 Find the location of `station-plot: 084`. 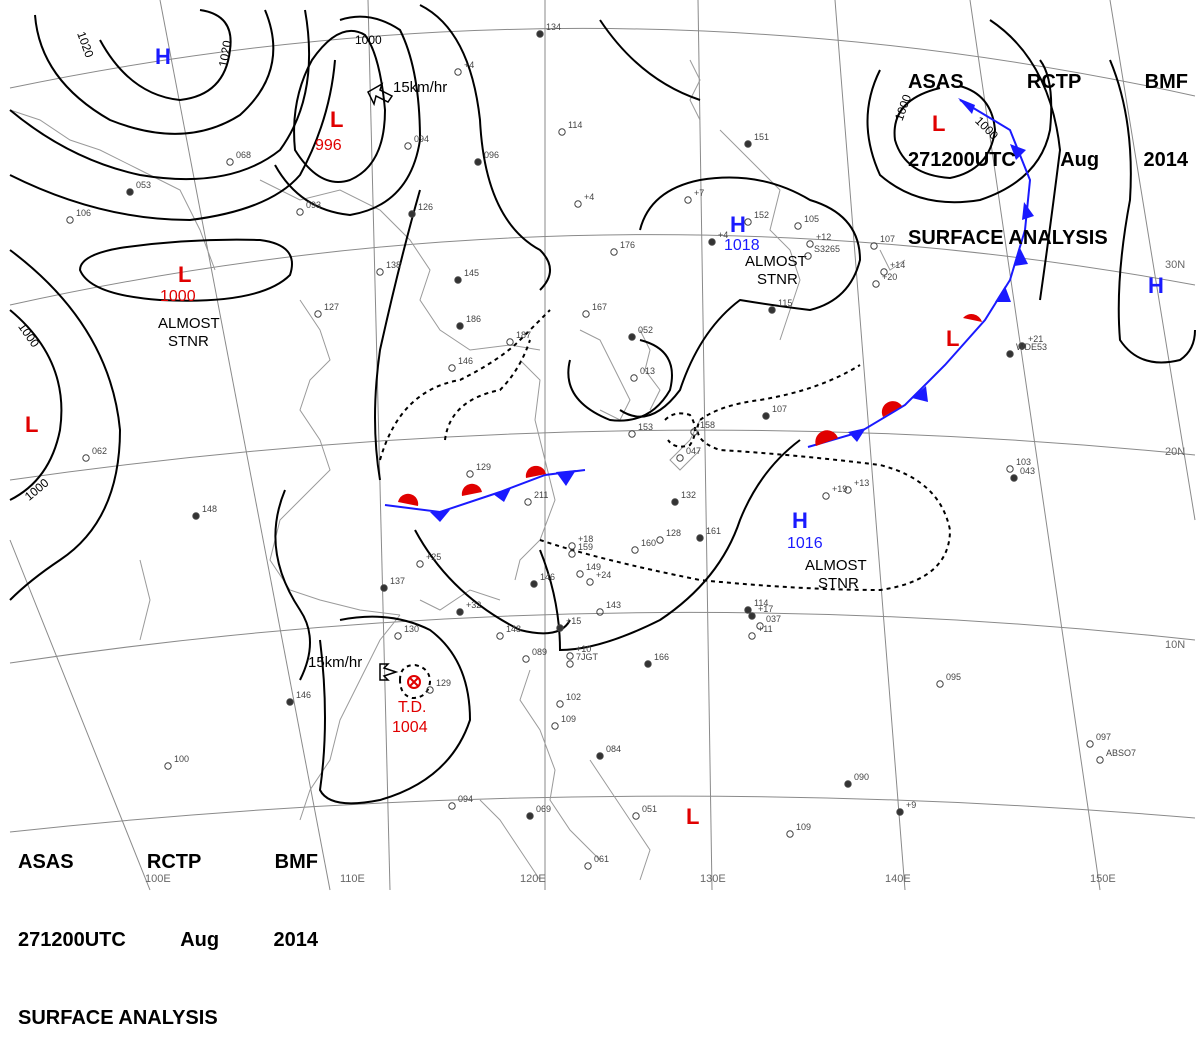

station-plot: 084 is located at coordinates (608, 752).